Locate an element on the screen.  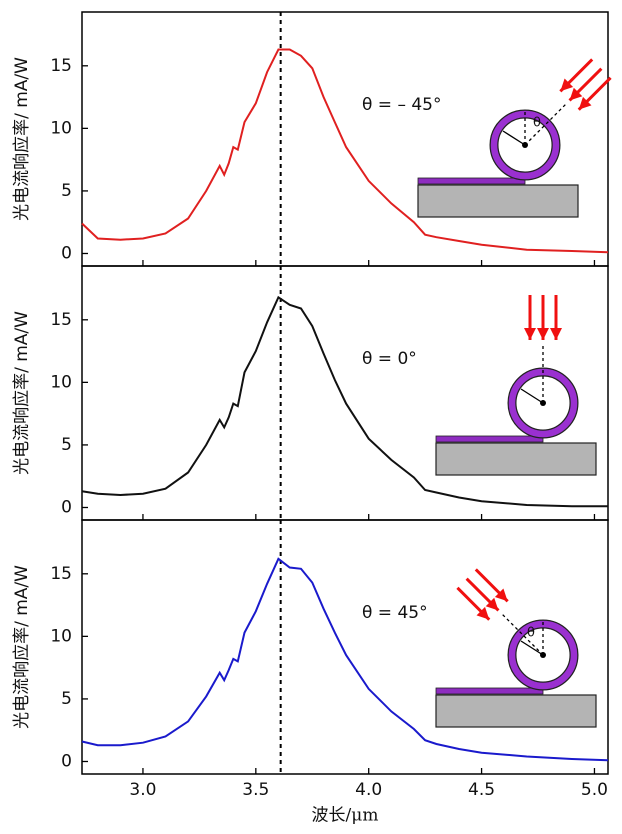
annotation: θ = 45° is located at coordinates (395, 613).